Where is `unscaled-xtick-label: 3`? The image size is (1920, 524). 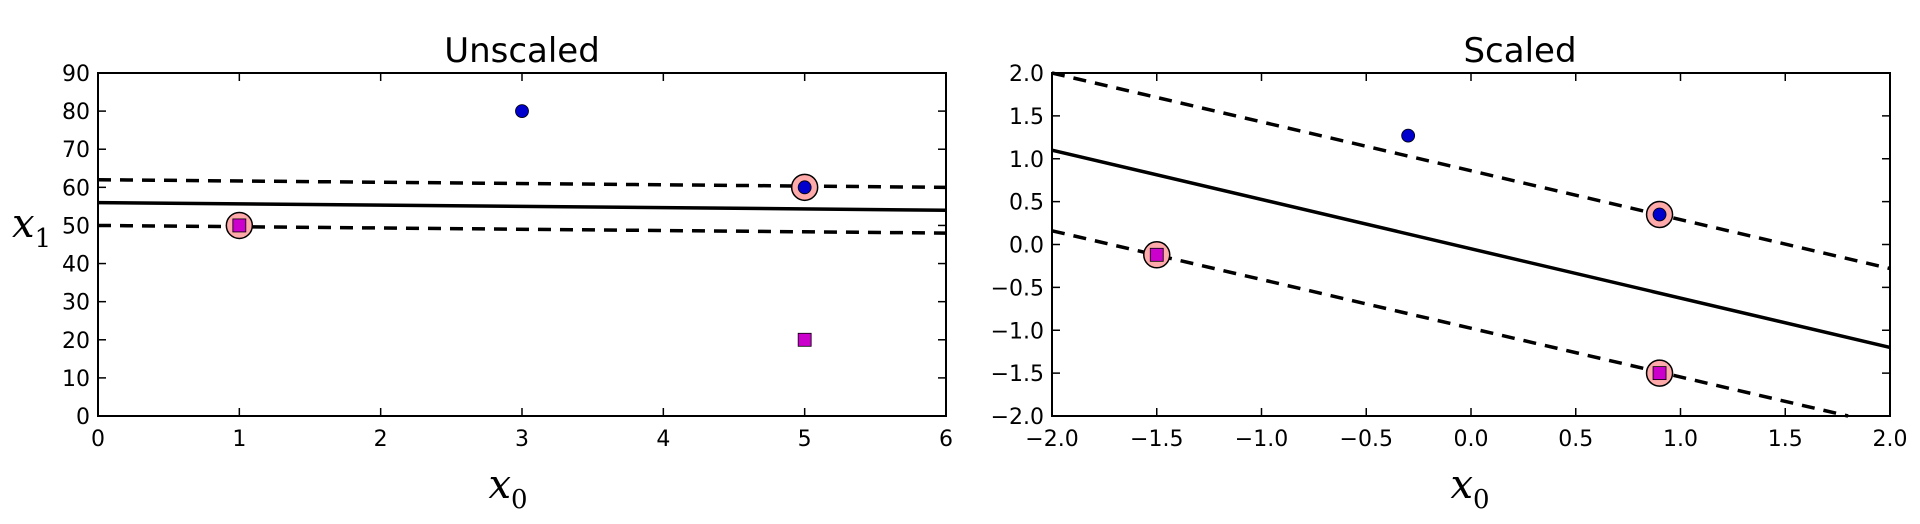 unscaled-xtick-label: 3 is located at coordinates (522, 439).